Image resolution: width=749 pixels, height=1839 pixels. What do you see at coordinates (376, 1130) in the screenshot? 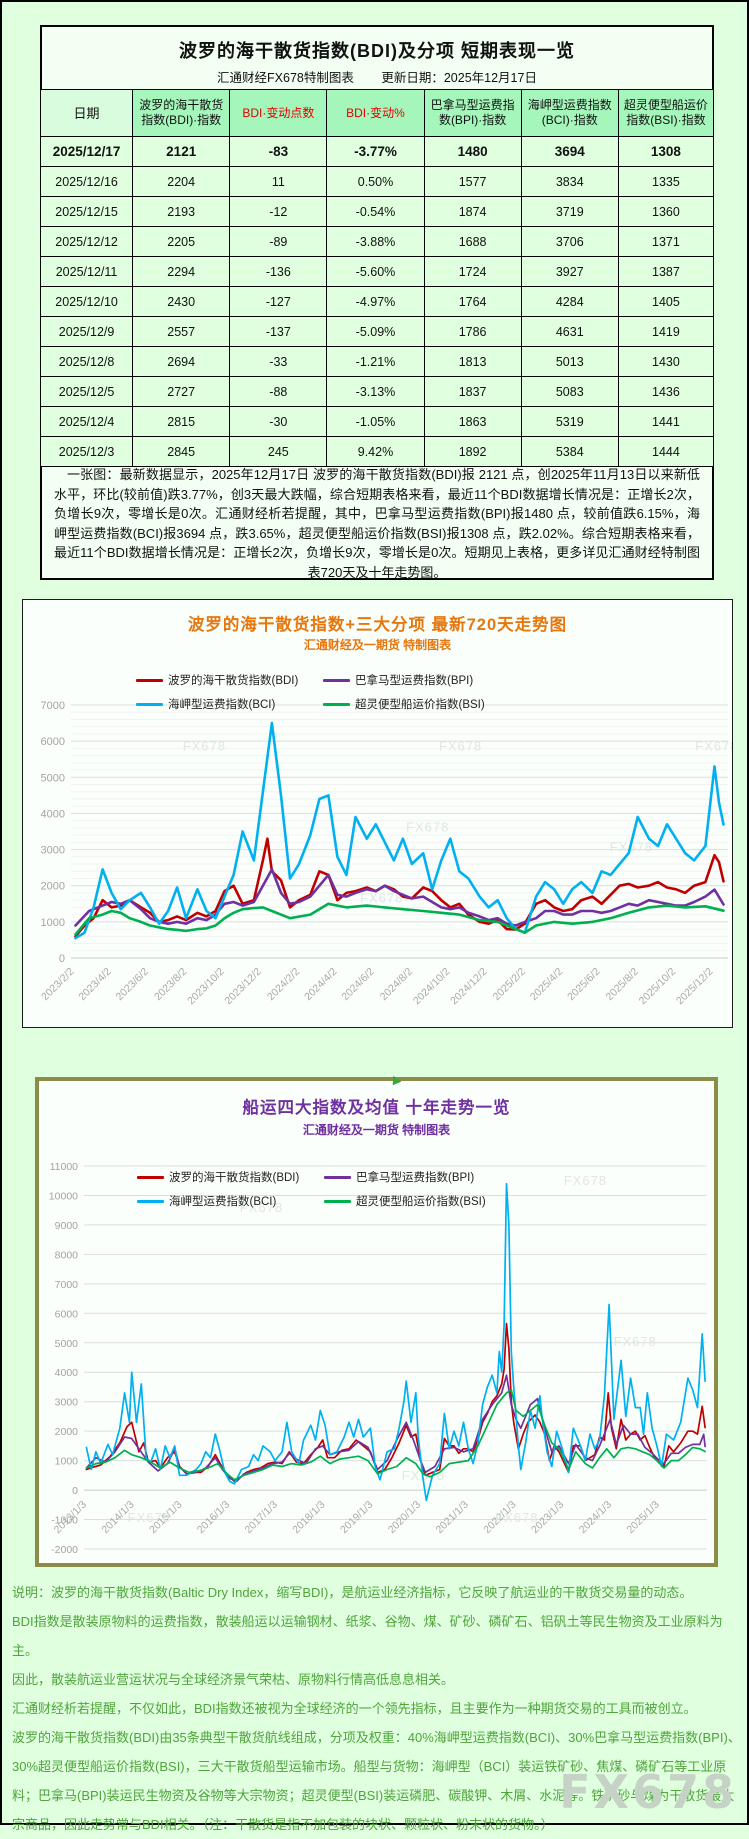
I see `chart-10y-subtitle: 汇通财经及一期货 特制图表` at bounding box center [376, 1130].